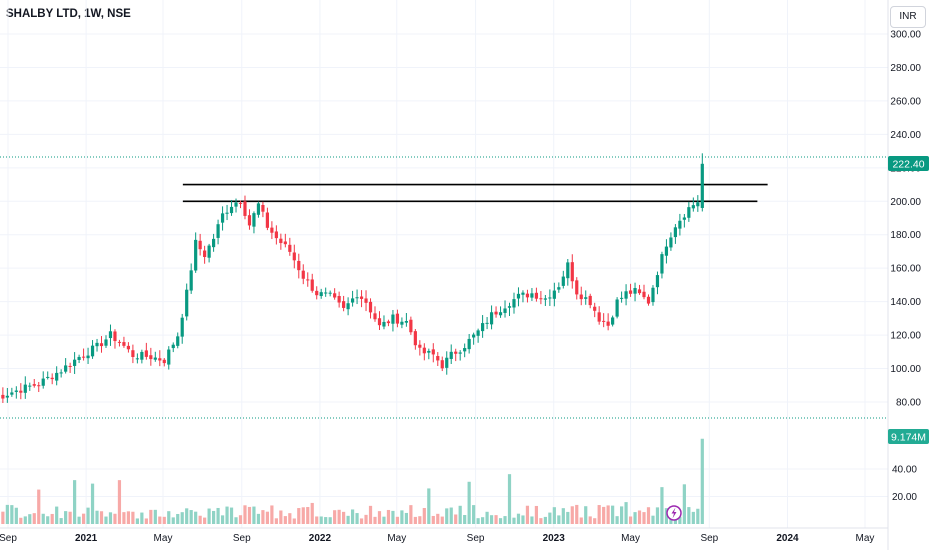  What do you see at coordinates (908, 17) in the screenshot?
I see `currency-button: INR` at bounding box center [908, 17].